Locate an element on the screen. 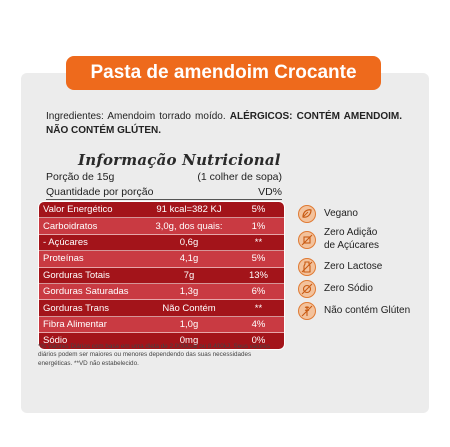  badge-item: Vegano is located at coordinates (328, 214).